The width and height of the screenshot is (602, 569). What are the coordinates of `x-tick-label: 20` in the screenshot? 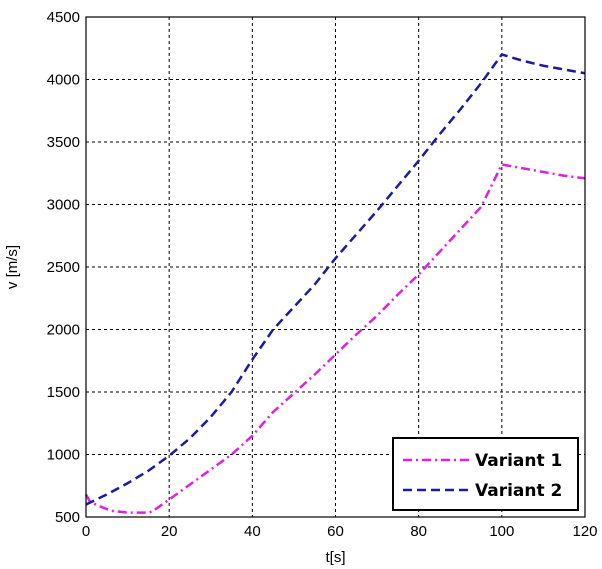 It's located at (169, 531).